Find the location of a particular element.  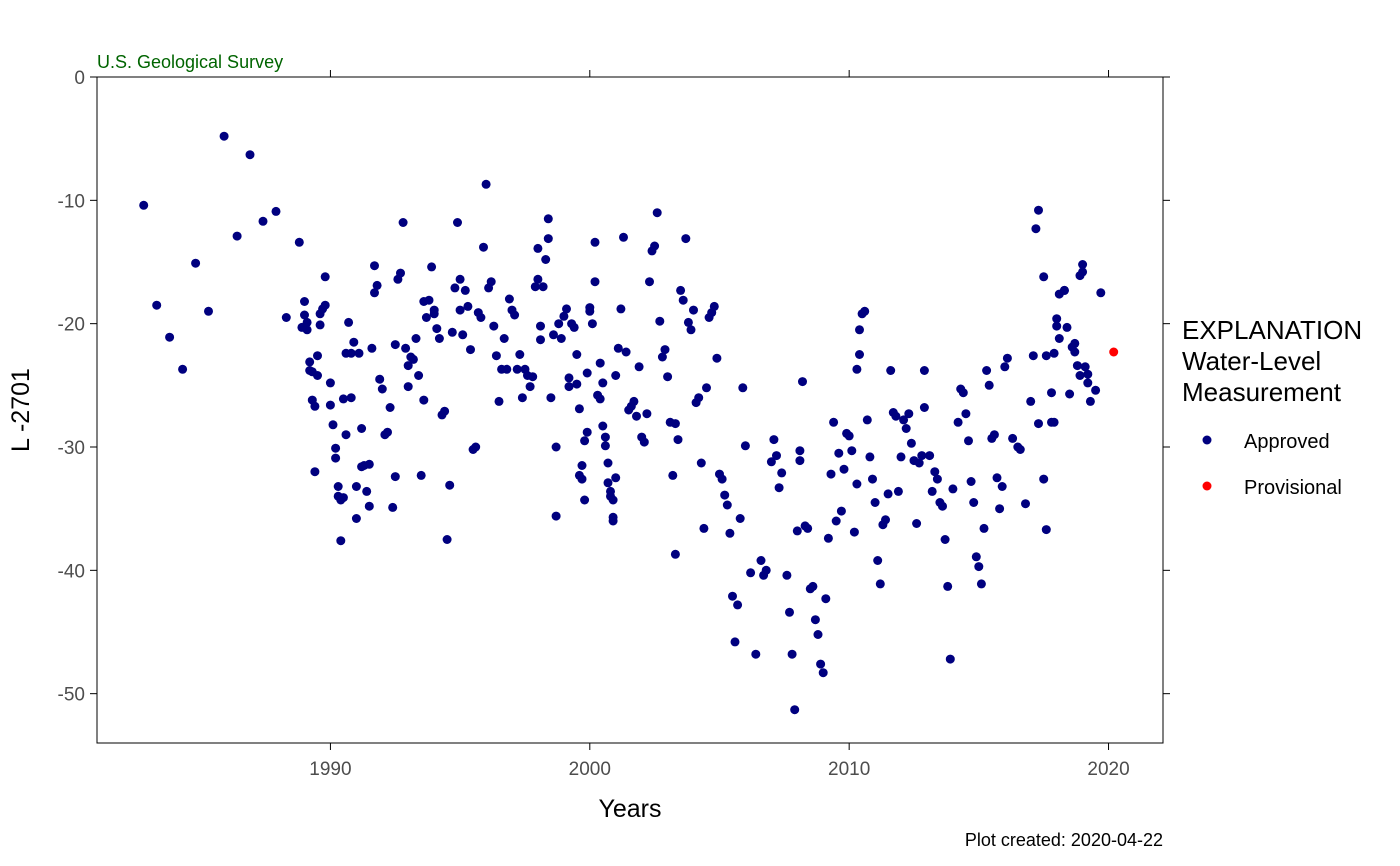

legend-approved-marker is located at coordinates (1207, 440).